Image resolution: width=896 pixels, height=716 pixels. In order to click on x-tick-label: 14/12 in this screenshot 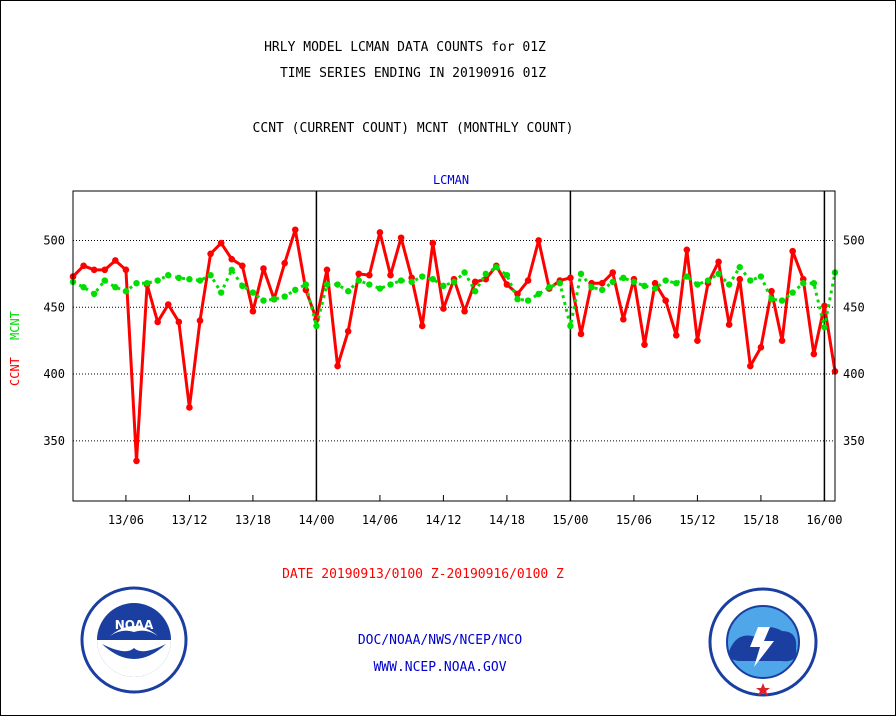, I will do `click(443, 520)`.